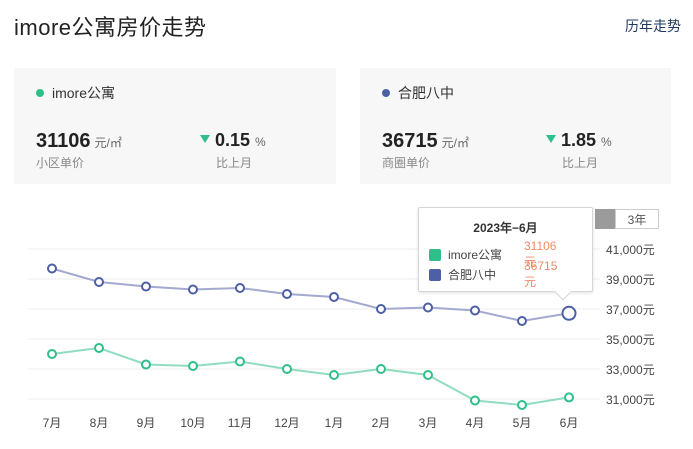 This screenshot has height=449, width=693. I want to click on x-tick-label: 1月, so click(334, 423).